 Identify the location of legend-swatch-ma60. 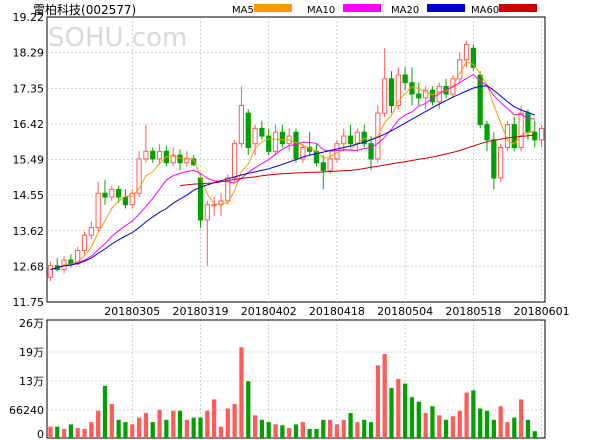
(518, 8).